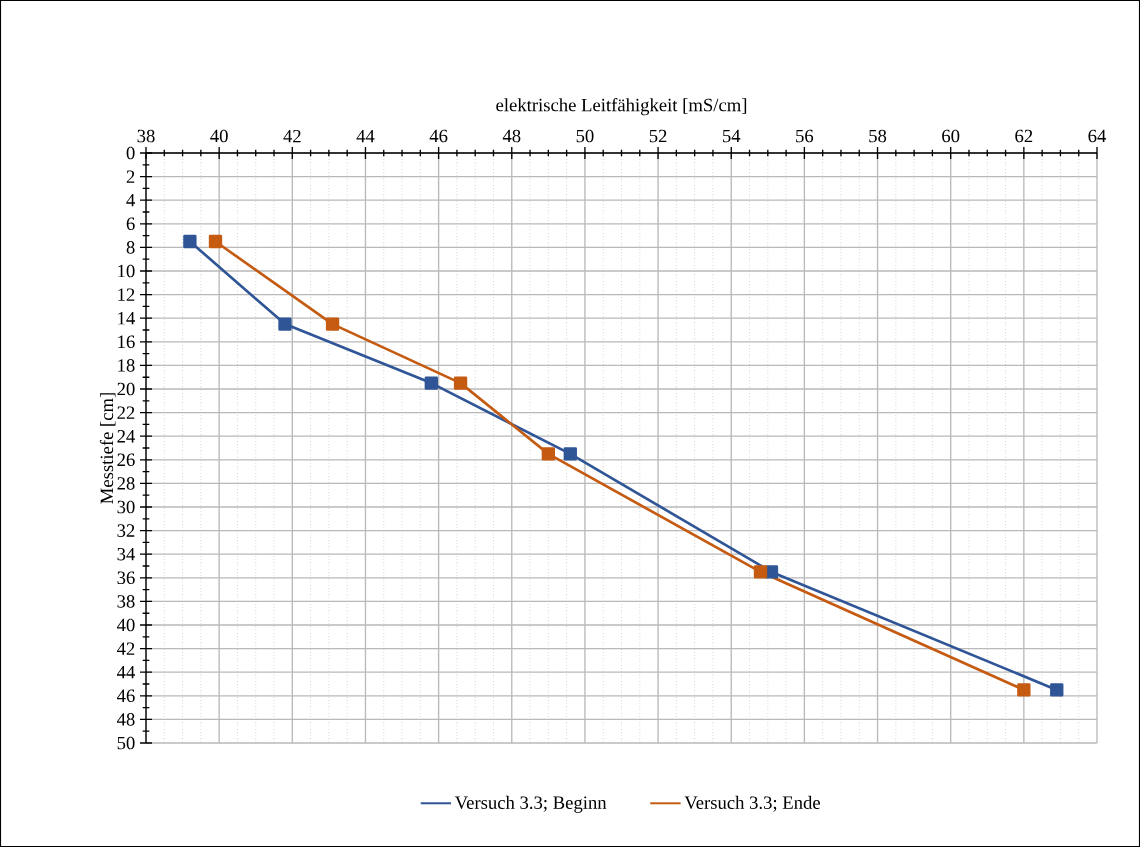 This screenshot has height=847, width=1140. Describe the element at coordinates (125, 696) in the screenshot. I see `y-tick-label: 46` at that location.